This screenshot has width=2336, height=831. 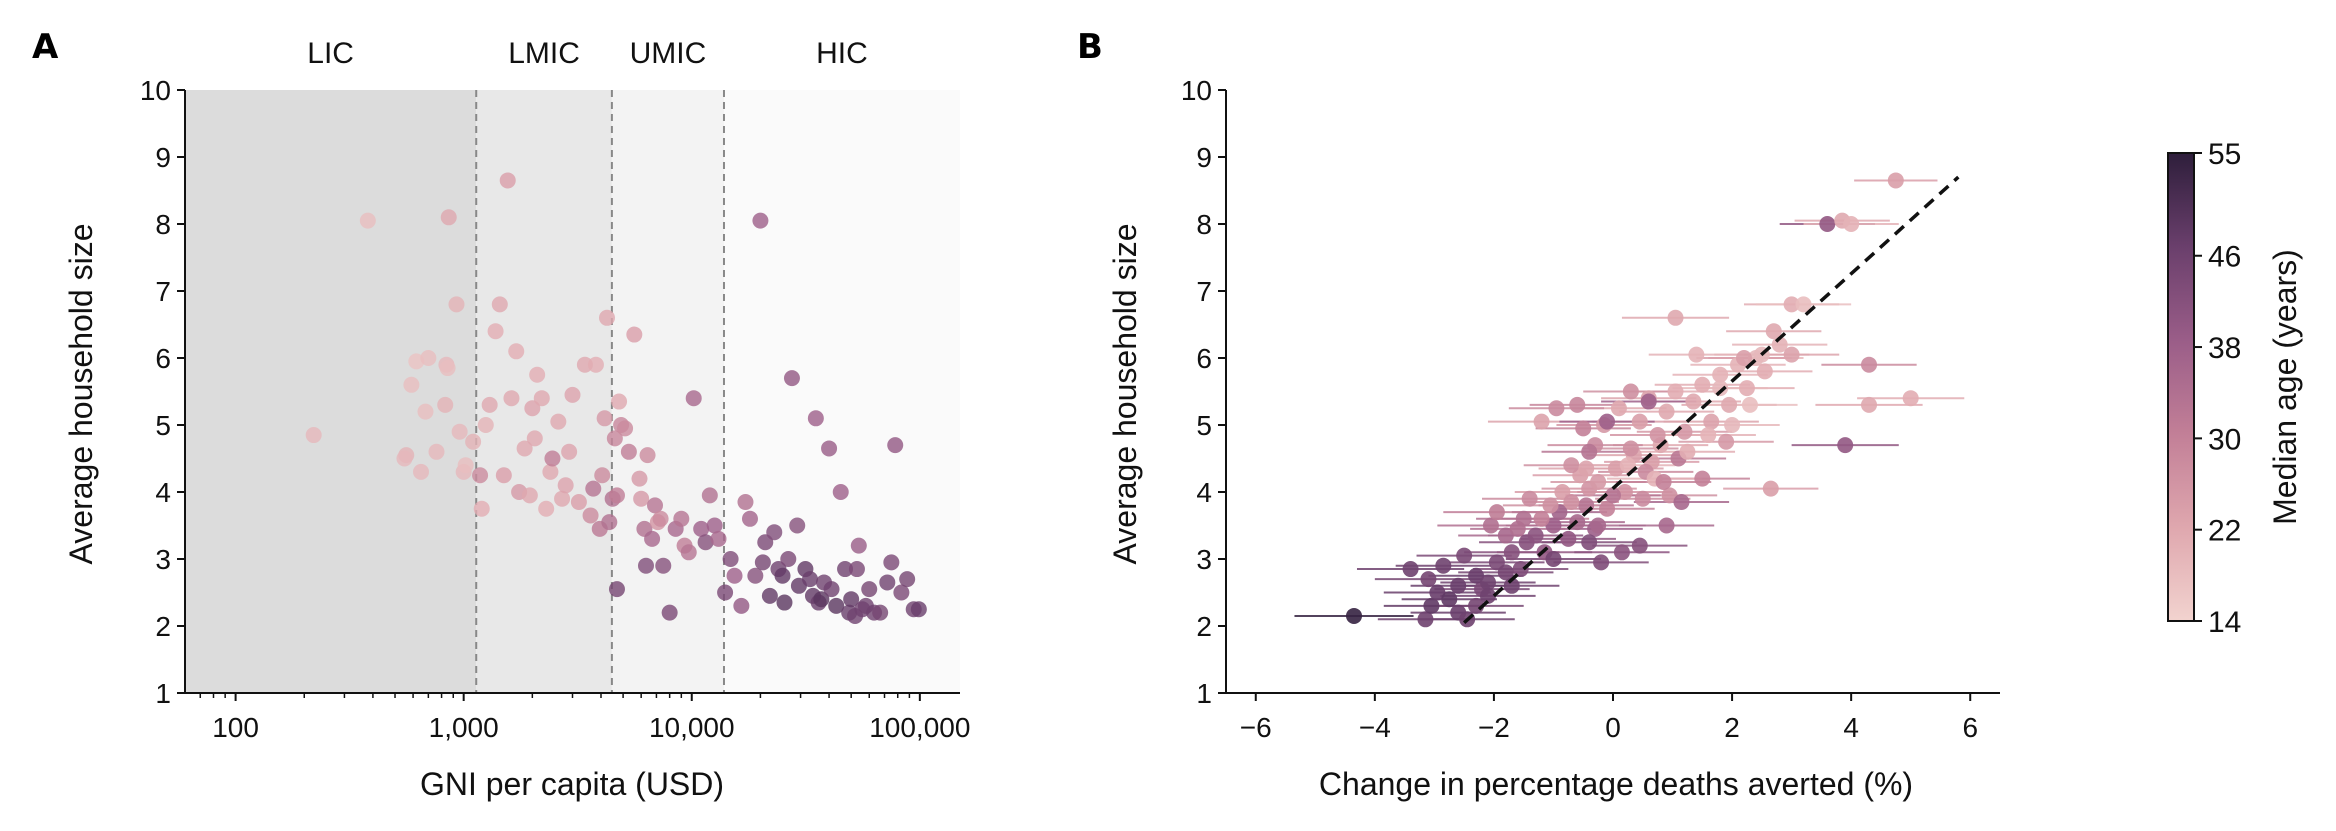 What do you see at coordinates (1613, 727) in the screenshot?
I see `x-tick-label: 0` at bounding box center [1613, 727].